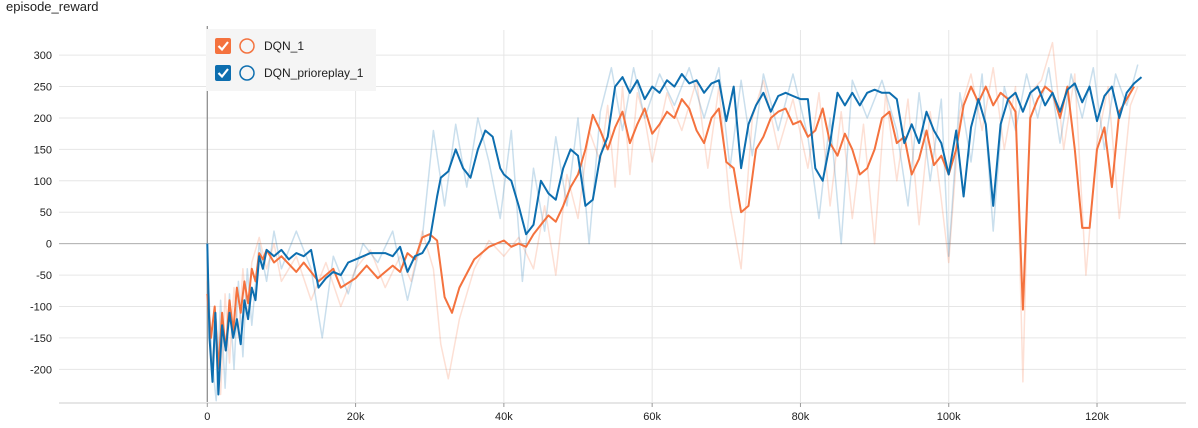  What do you see at coordinates (259, 46) in the screenshot?
I see `legend-item-dqn-1: DQN_1` at bounding box center [259, 46].